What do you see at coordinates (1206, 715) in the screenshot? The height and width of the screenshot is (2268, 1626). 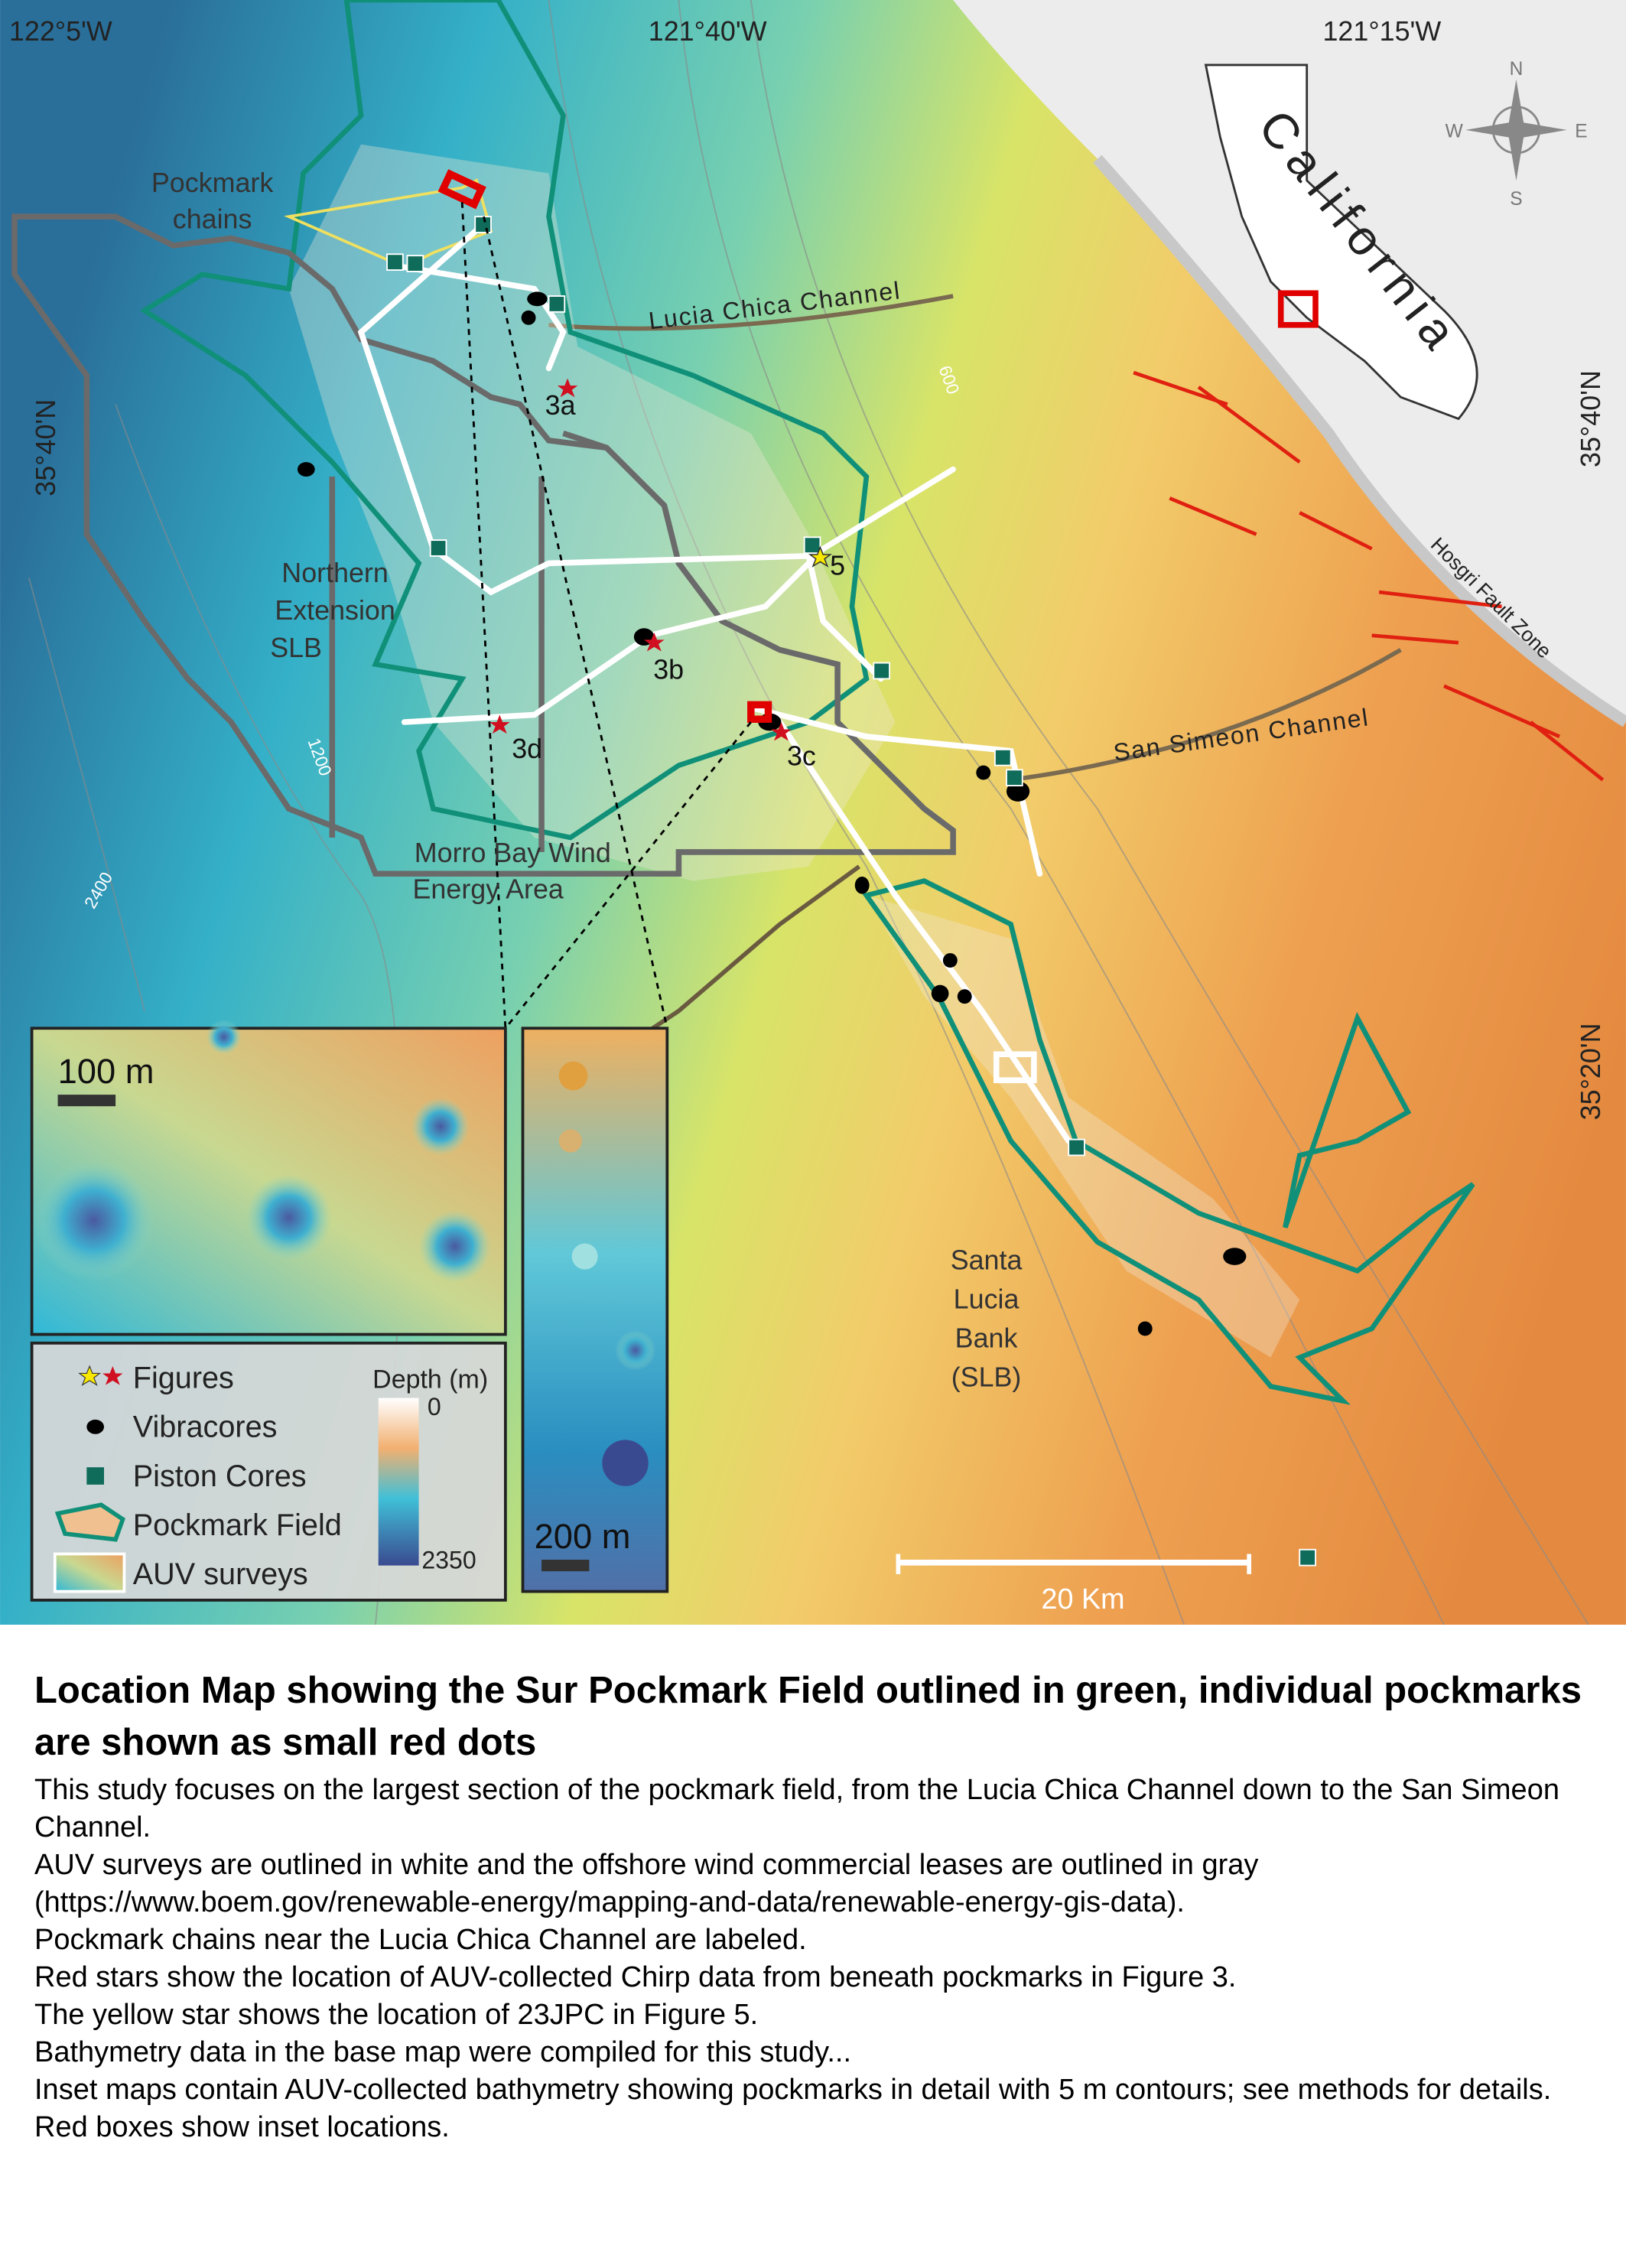 I see `san-simeon-channel` at bounding box center [1206, 715].